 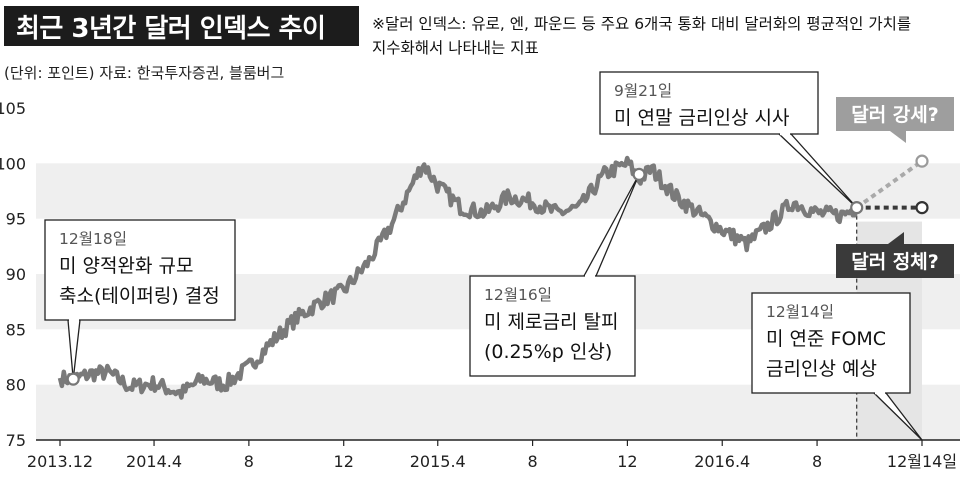 What do you see at coordinates (889, 184) in the screenshot?
I see `scenario-line` at bounding box center [889, 184].